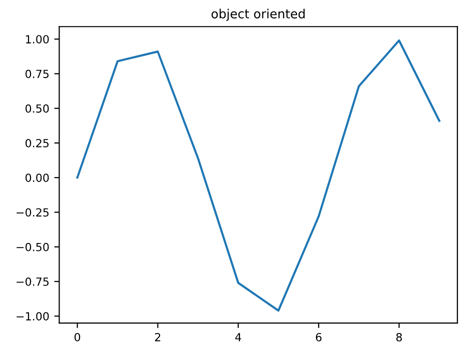  Describe the element at coordinates (157, 337) in the screenshot. I see `x-tick-label: 2` at that location.